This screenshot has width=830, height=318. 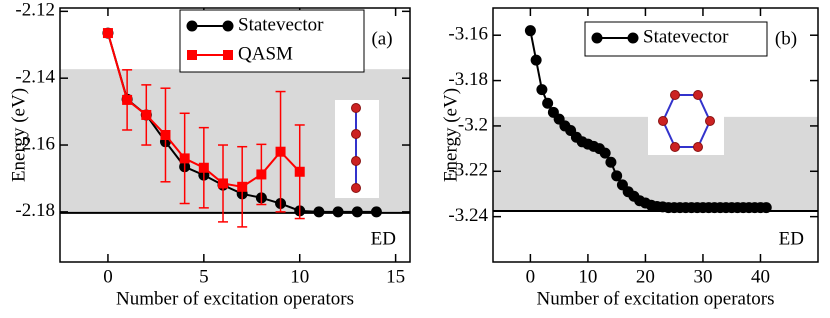 I want to click on legend-label: QASM, so click(x=265, y=53).